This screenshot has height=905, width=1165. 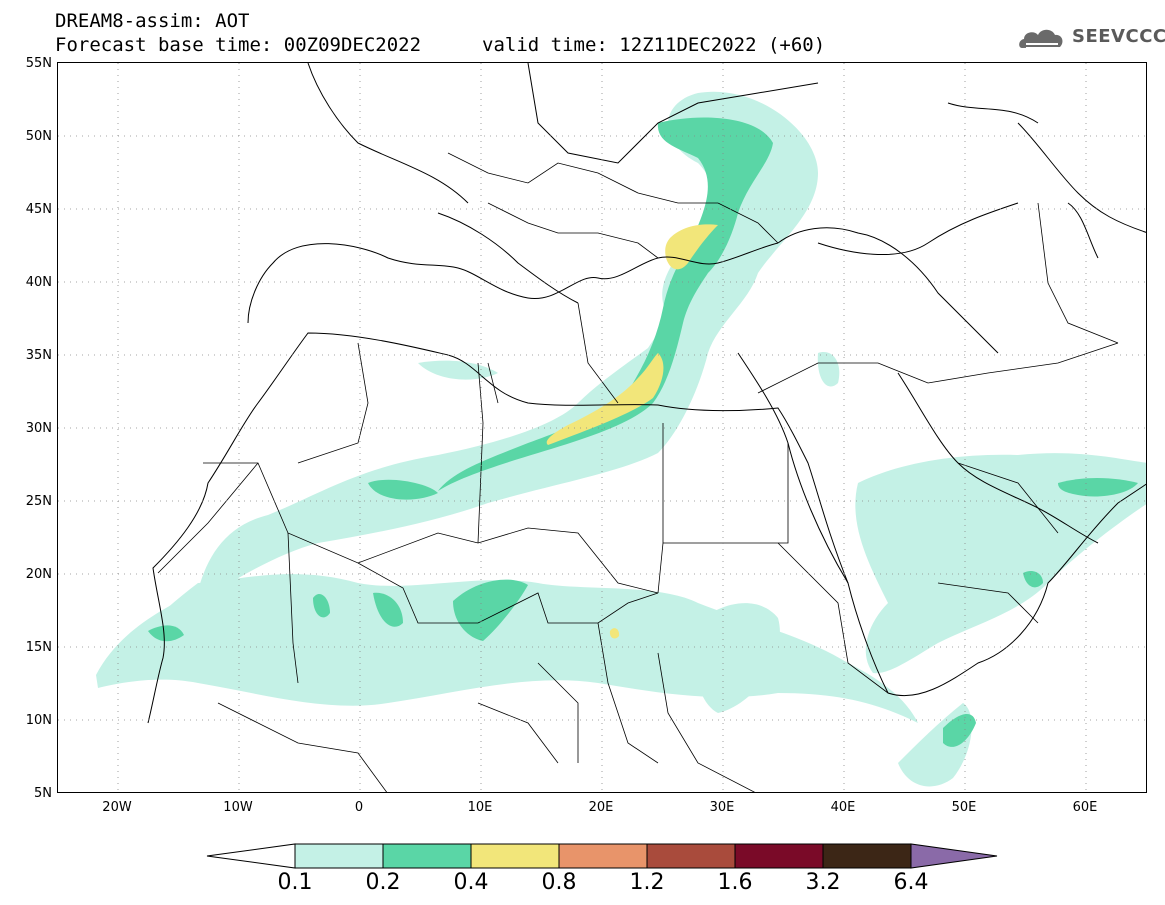 What do you see at coordinates (38, 282) in the screenshot?
I see `lat-label-40n: 40N` at bounding box center [38, 282].